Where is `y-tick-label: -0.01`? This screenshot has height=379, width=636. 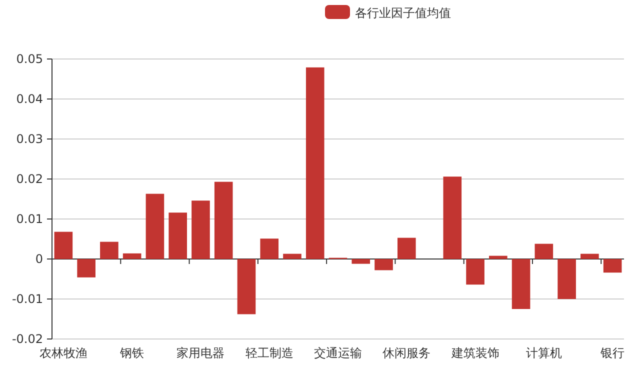
y-tick-label: -0.01 is located at coordinates (27, 299).